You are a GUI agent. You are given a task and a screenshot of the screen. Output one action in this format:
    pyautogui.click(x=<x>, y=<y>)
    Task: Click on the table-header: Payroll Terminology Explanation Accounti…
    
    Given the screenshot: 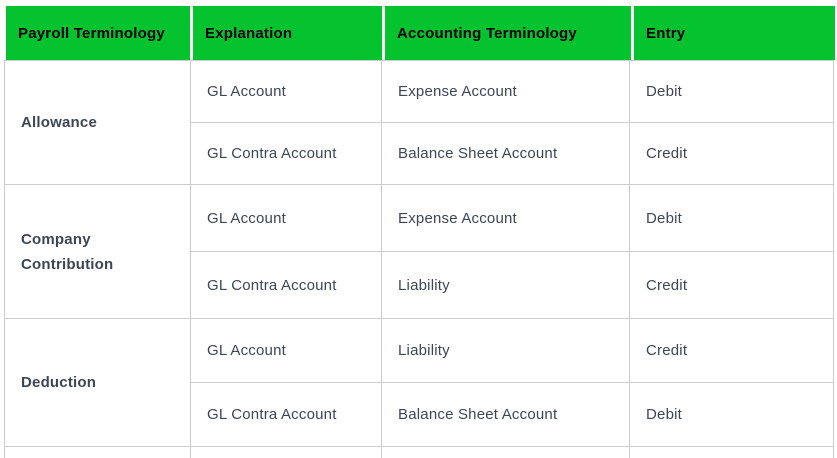 What is the action you would take?
    pyautogui.click(x=419, y=32)
    